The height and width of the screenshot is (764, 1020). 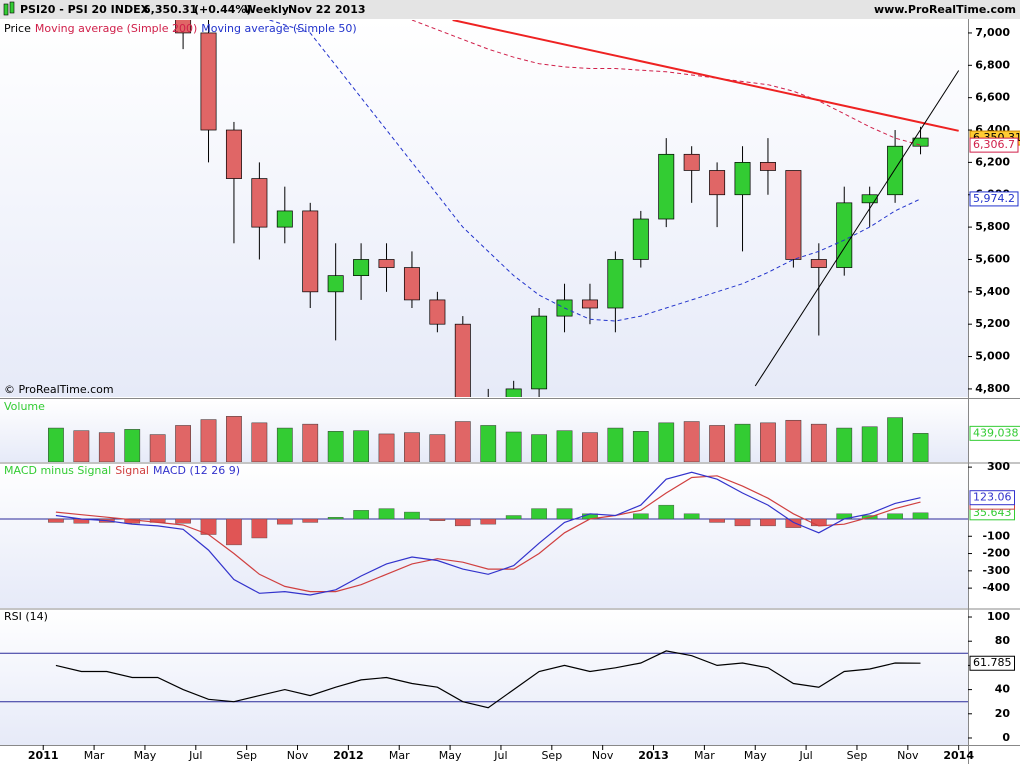 I want to click on y-tick-label: -100, so click(x=996, y=535).